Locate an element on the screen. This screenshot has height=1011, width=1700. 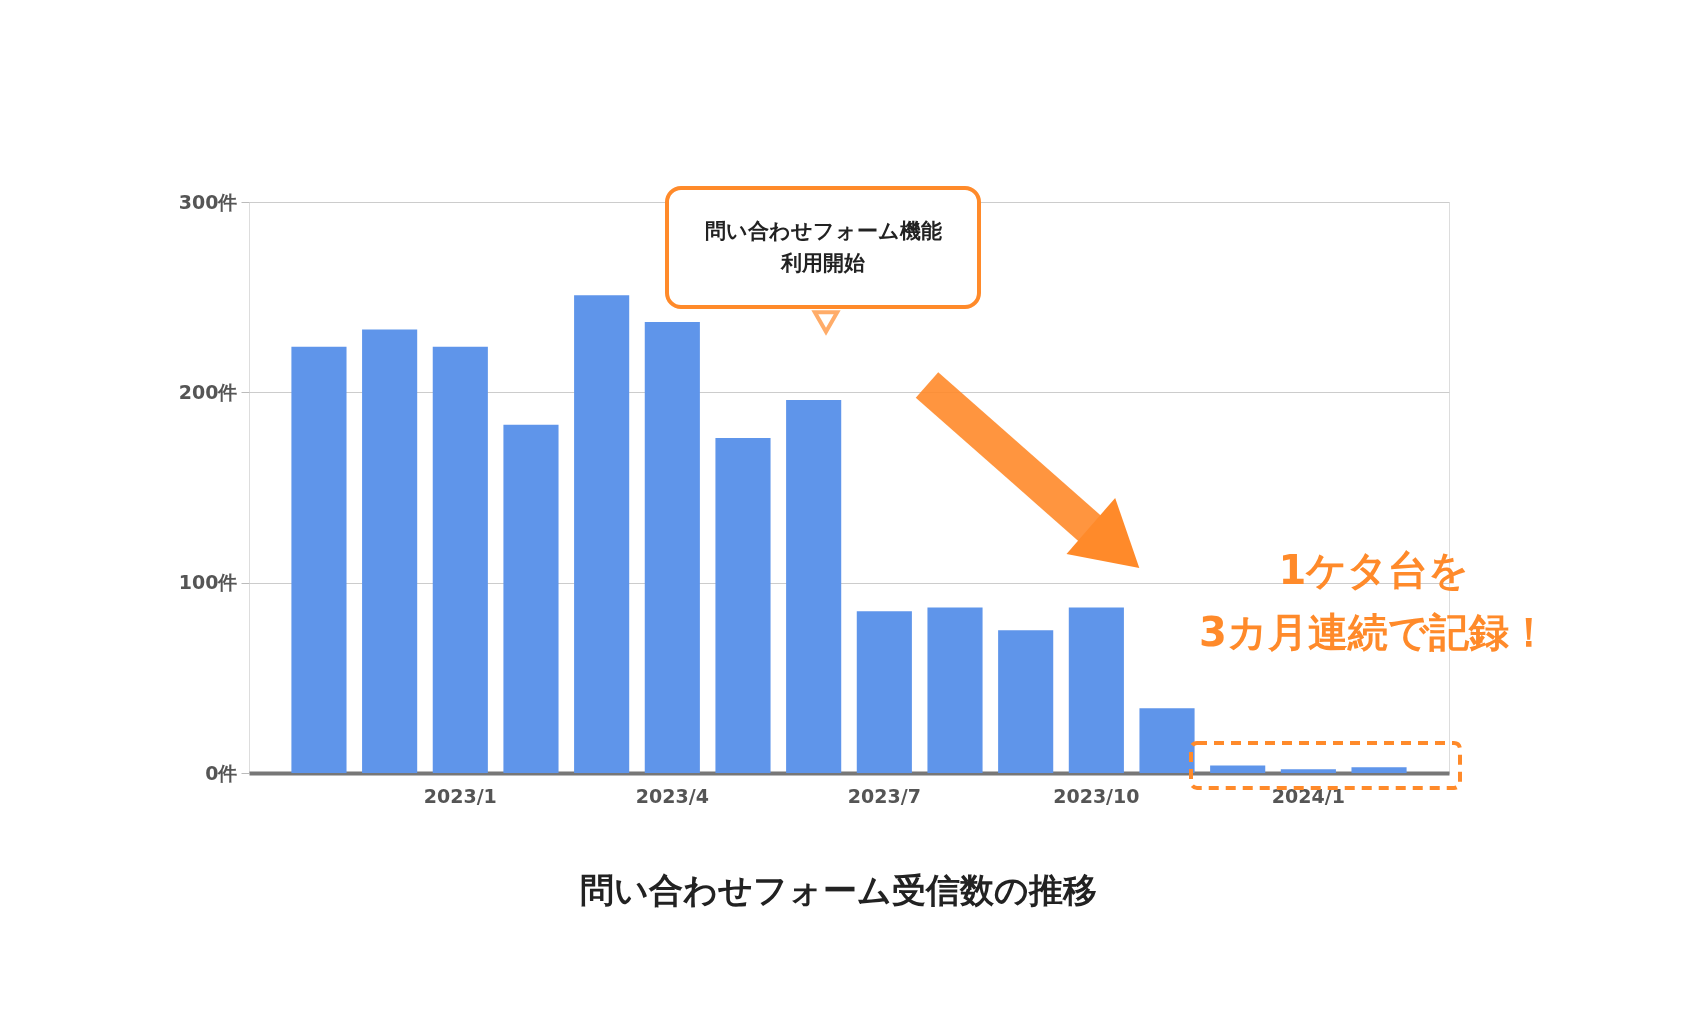
x-tick-label: 2023/1 is located at coordinates (460, 795).